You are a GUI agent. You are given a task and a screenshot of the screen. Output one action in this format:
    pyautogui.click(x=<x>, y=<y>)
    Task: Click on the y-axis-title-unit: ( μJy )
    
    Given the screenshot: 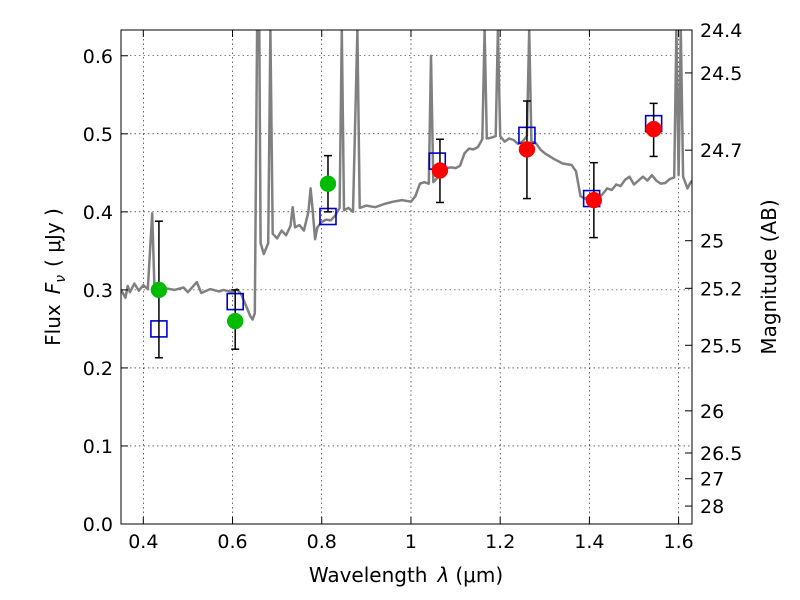 What is the action you would take?
    pyautogui.click(x=53, y=237)
    